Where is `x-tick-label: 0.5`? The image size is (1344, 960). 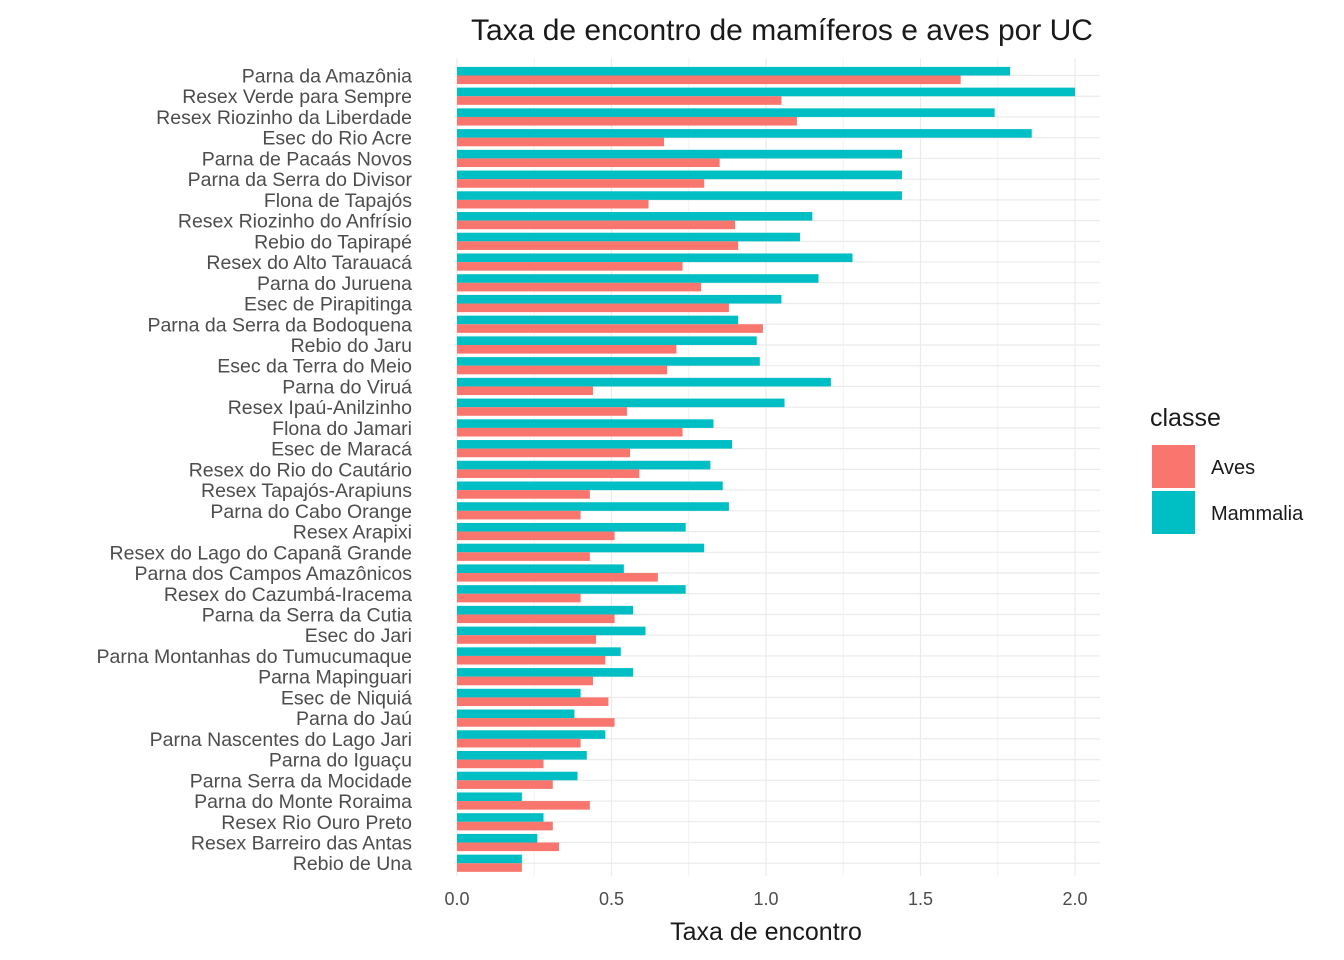
x-tick-label: 0.5 is located at coordinates (611, 899).